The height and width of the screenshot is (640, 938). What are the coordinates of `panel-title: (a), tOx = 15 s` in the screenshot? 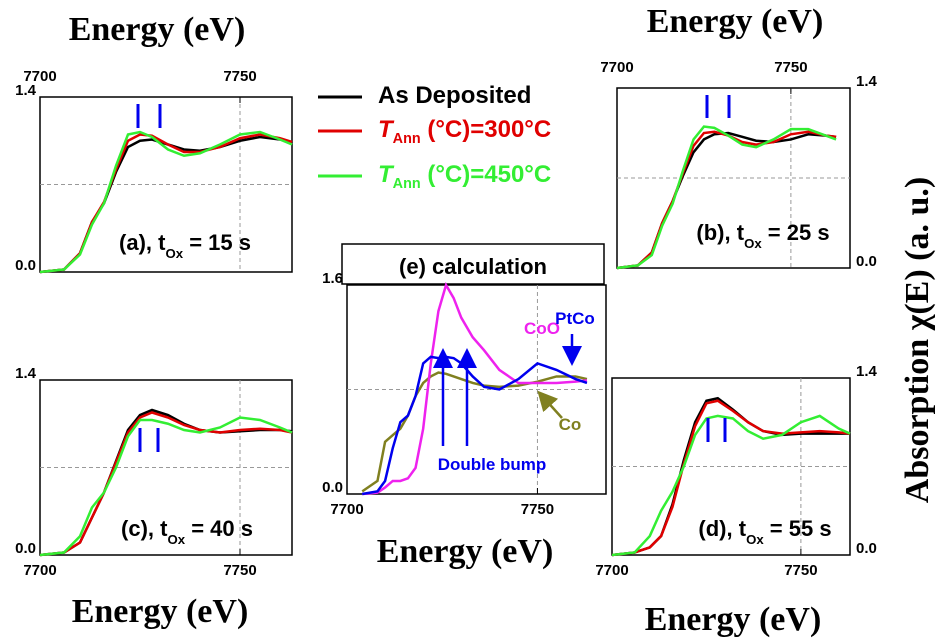 It's located at (185, 245).